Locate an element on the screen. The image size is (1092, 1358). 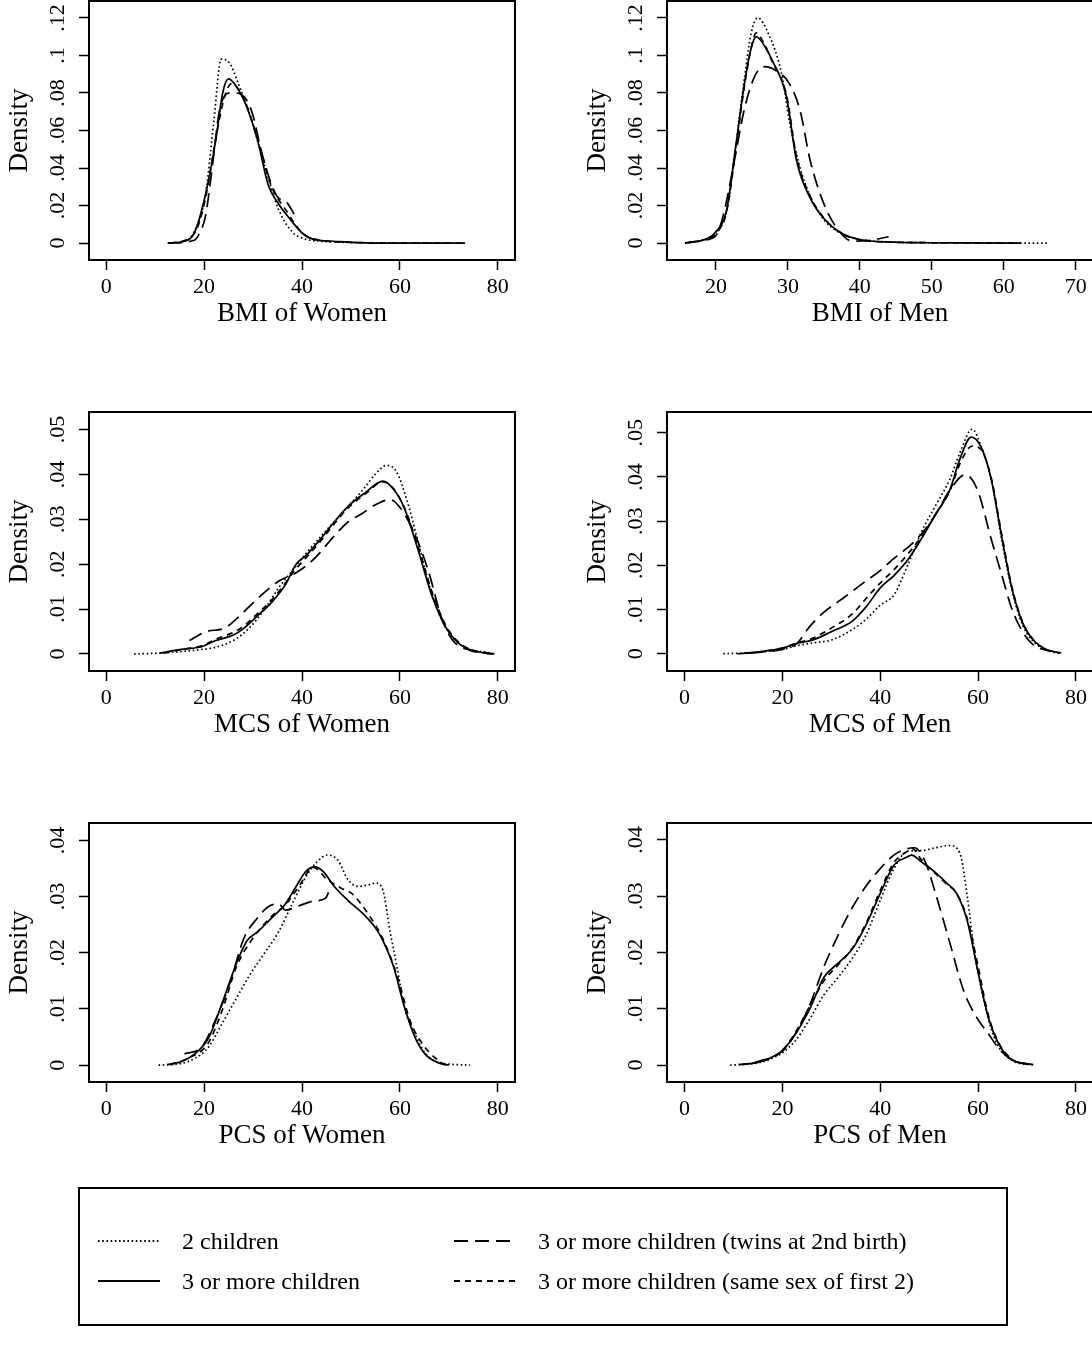
x-axis-title: MCS of Women is located at coordinates (302, 722).